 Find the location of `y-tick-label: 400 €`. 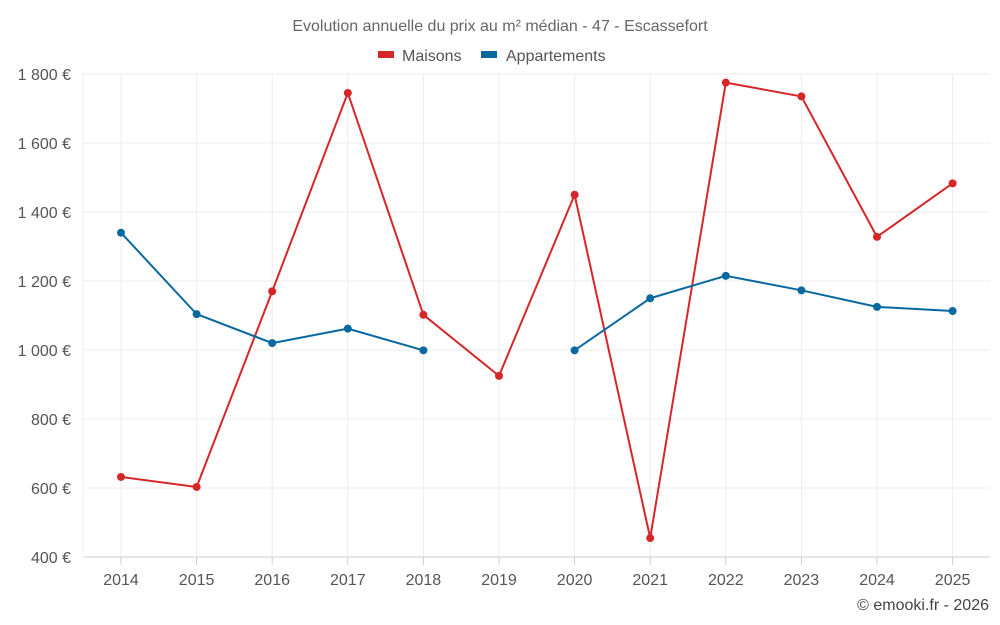

y-tick-label: 400 € is located at coordinates (51, 558).